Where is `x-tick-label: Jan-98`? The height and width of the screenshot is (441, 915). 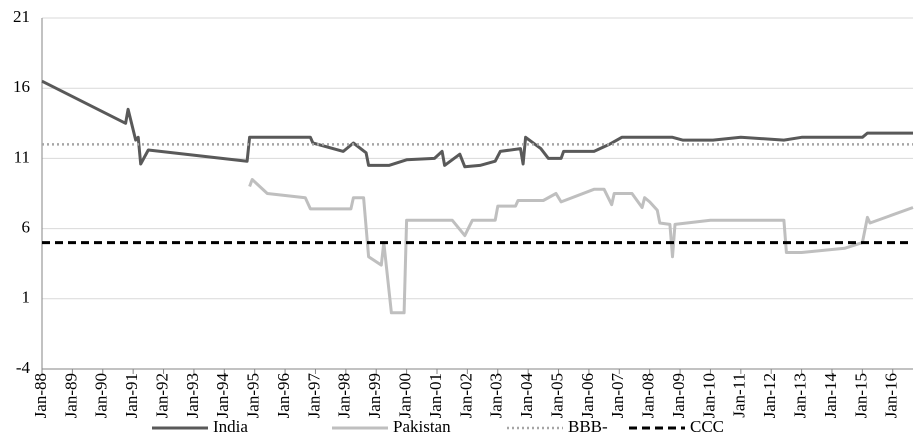 x-tick-label: Jan-98 is located at coordinates (344, 395).